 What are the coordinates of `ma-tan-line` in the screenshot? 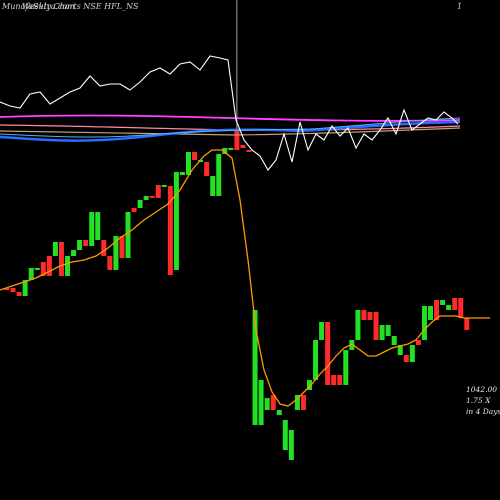 It's located at (230, 131).